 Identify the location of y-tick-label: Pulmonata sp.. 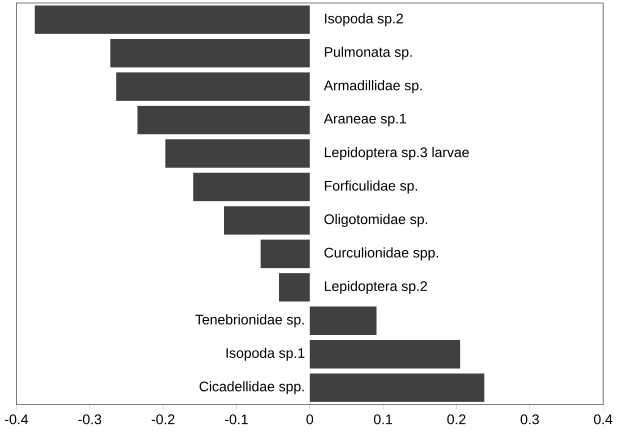
(368, 53).